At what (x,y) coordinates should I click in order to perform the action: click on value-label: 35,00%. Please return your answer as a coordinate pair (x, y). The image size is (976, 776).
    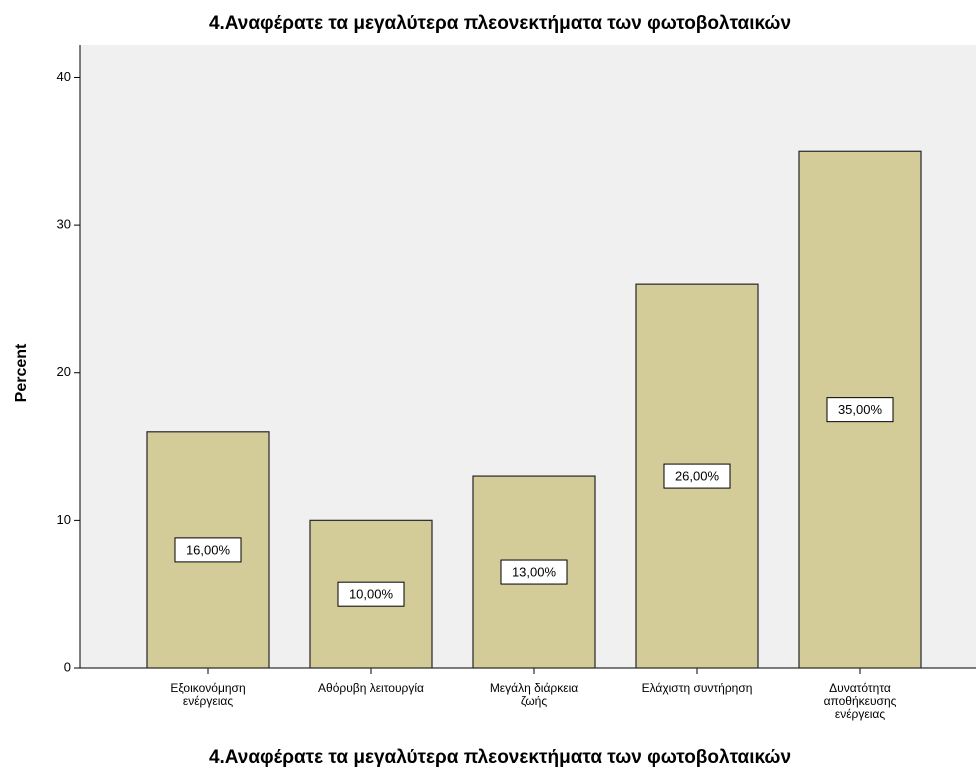
    Looking at the image, I should click on (860, 409).